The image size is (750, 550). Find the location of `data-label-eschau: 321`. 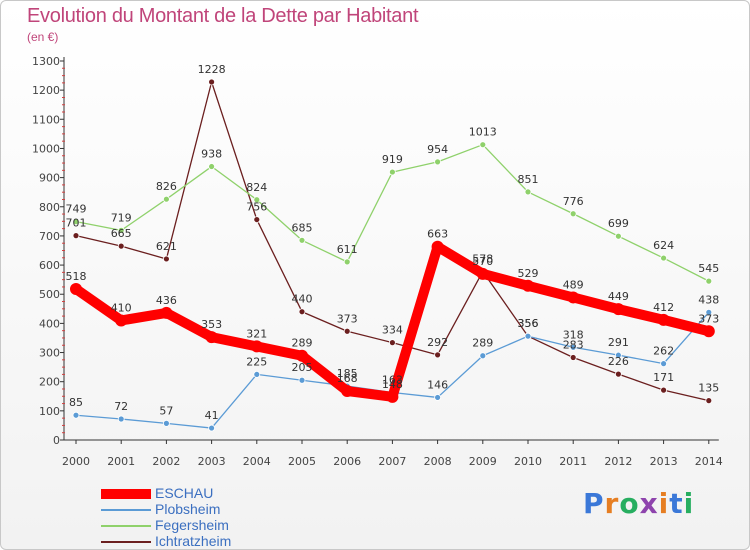

data-label-eschau: 321 is located at coordinates (256, 333).